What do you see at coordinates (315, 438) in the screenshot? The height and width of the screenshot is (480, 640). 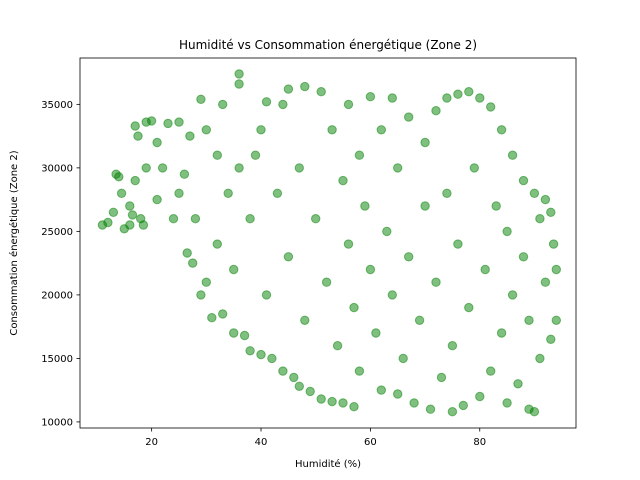 I see `x-axis-ticks: 20 40 60 80` at bounding box center [315, 438].